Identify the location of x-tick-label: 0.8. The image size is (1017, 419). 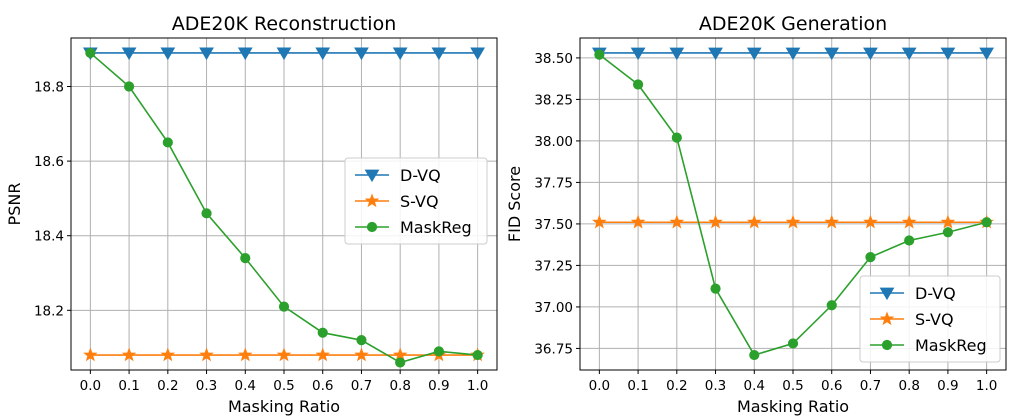
(908, 386).